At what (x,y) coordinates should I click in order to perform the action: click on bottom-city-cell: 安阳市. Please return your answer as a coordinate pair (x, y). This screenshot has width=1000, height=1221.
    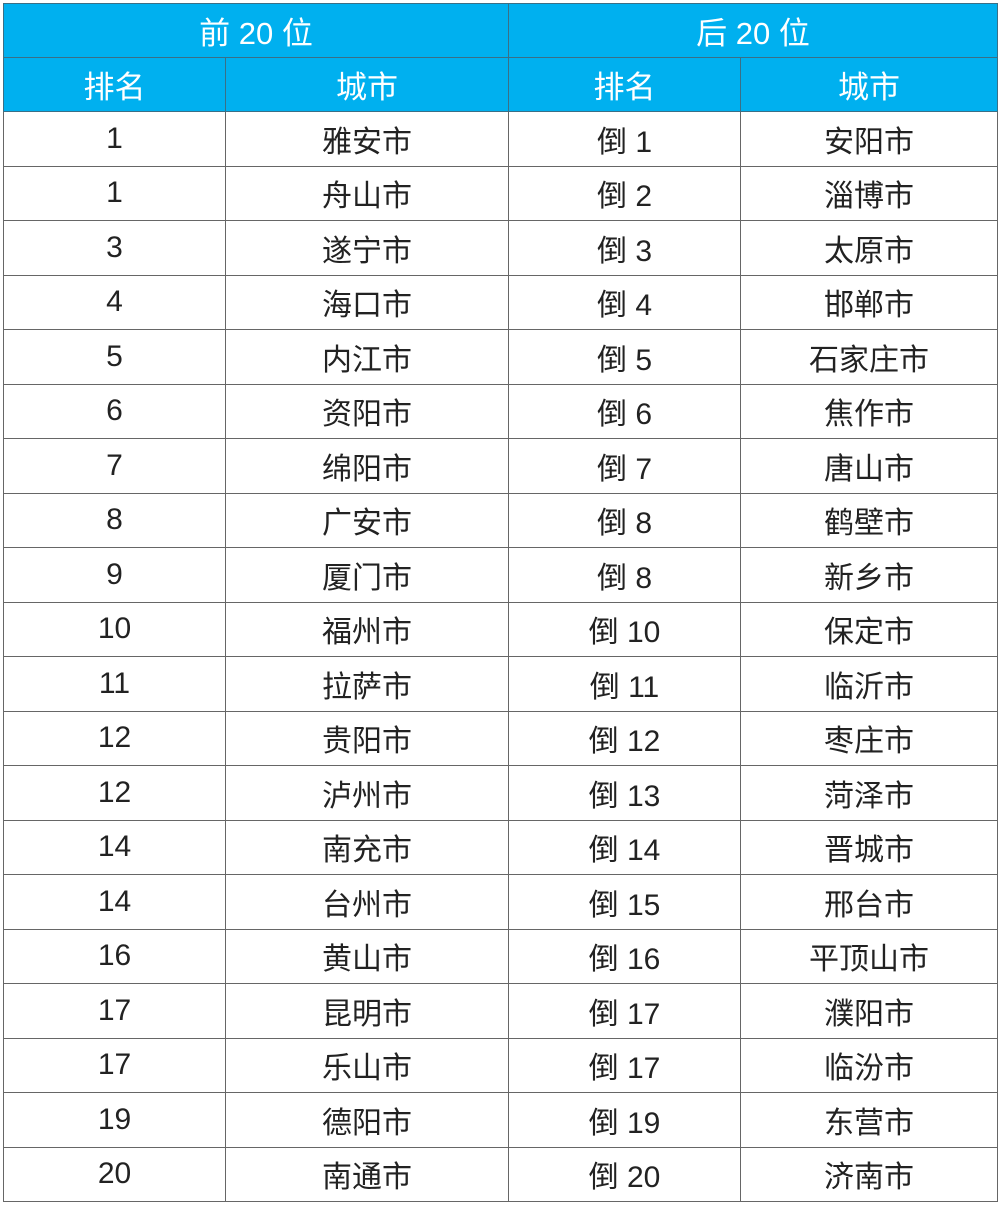
    Looking at the image, I should click on (869, 139).